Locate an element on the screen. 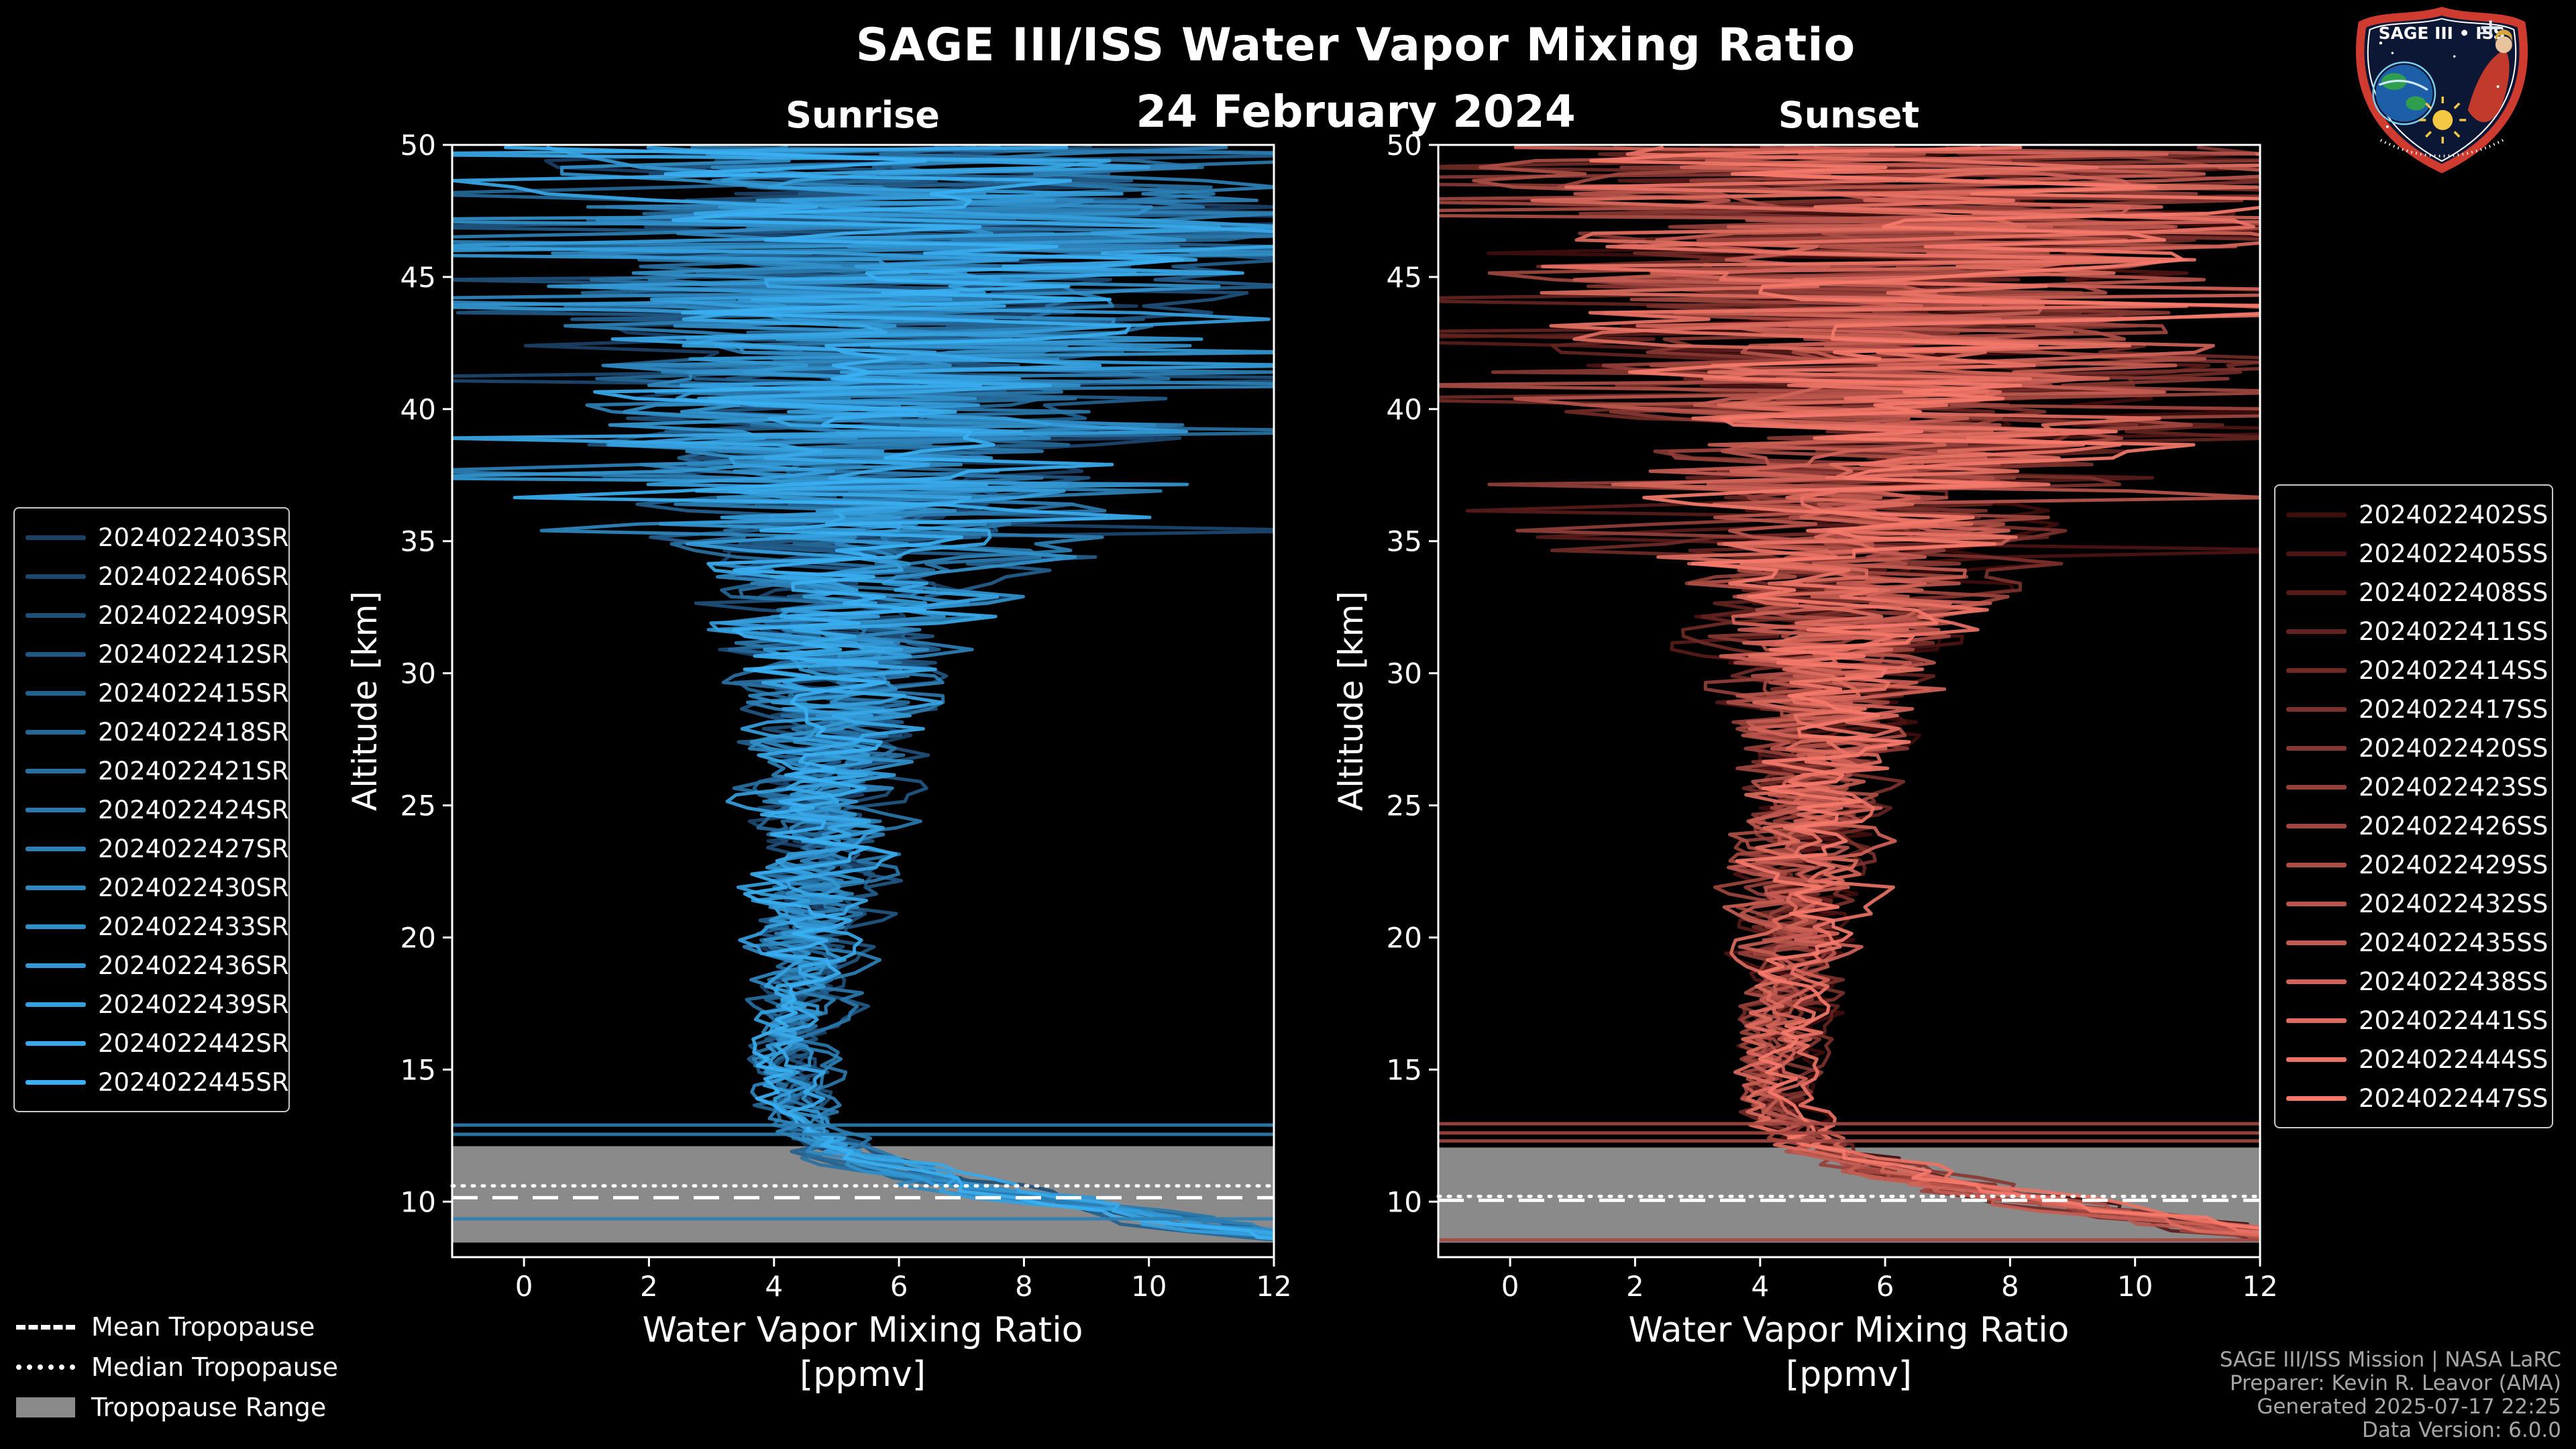 The image size is (2576, 1449). series-label: 2024022426SS is located at coordinates (2453, 826).